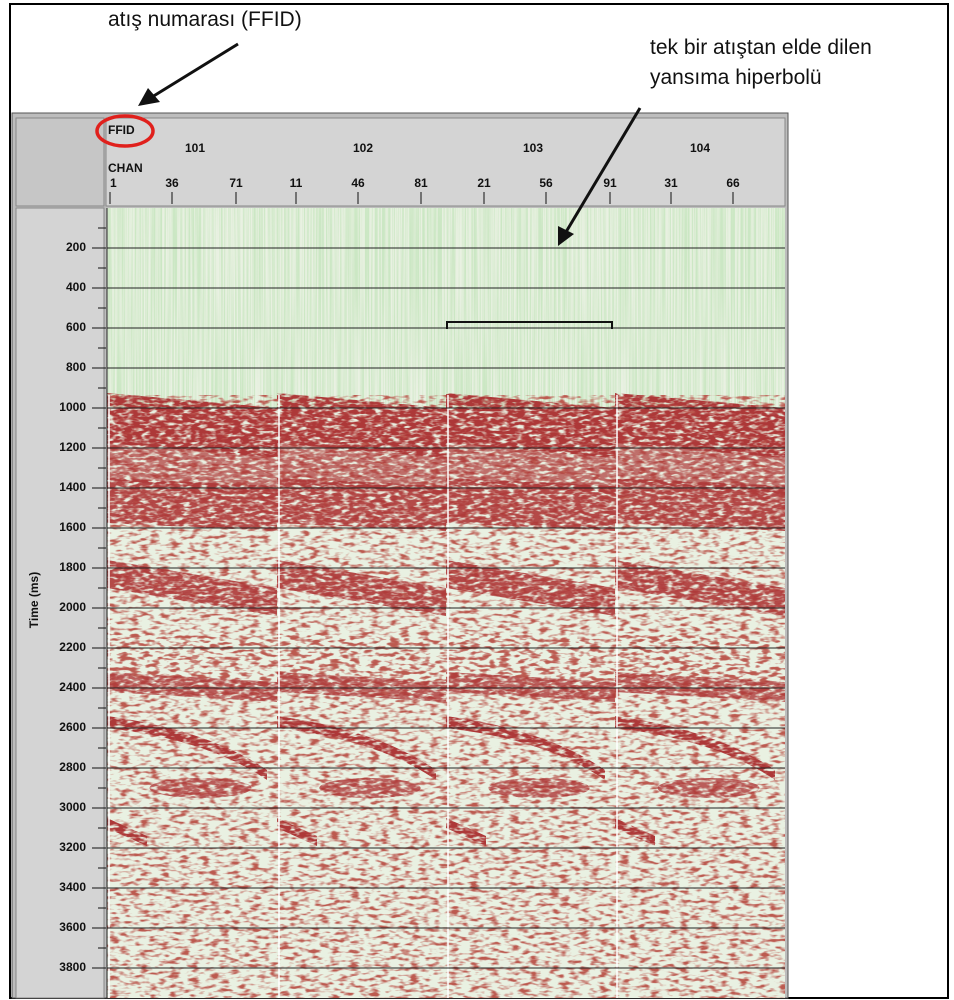 This screenshot has width=954, height=1000. I want to click on annotation: atış numarası (FFID), so click(205, 19).